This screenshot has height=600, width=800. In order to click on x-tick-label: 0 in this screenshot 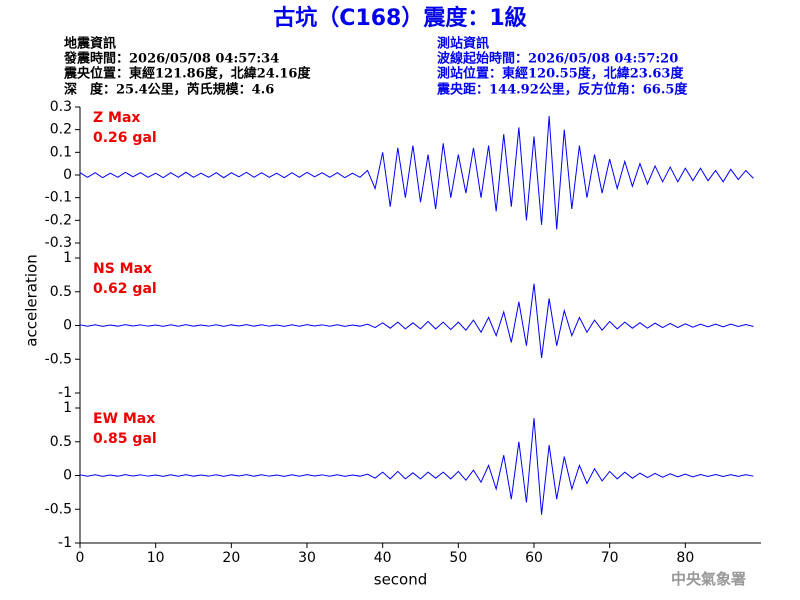, I will do `click(80, 558)`.